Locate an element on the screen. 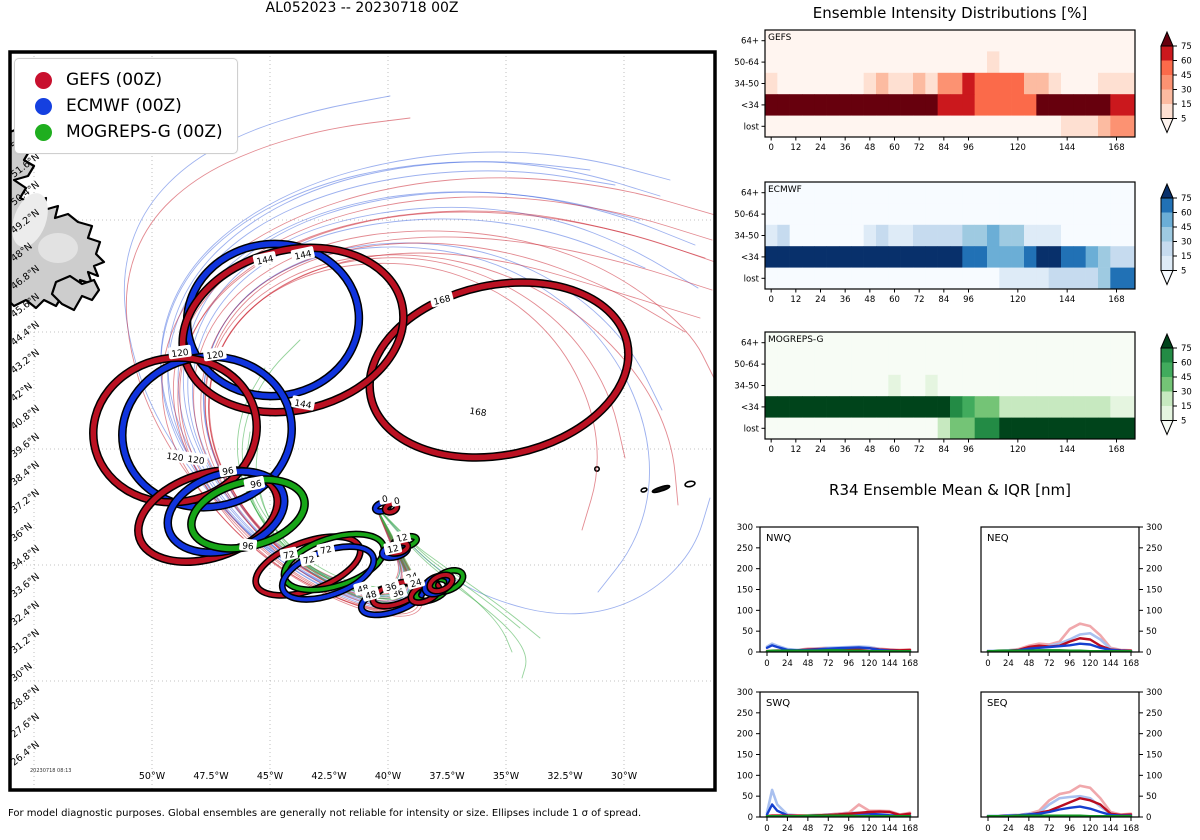  legend-item-gefs: GEFS (00Z) is located at coordinates (125, 80).